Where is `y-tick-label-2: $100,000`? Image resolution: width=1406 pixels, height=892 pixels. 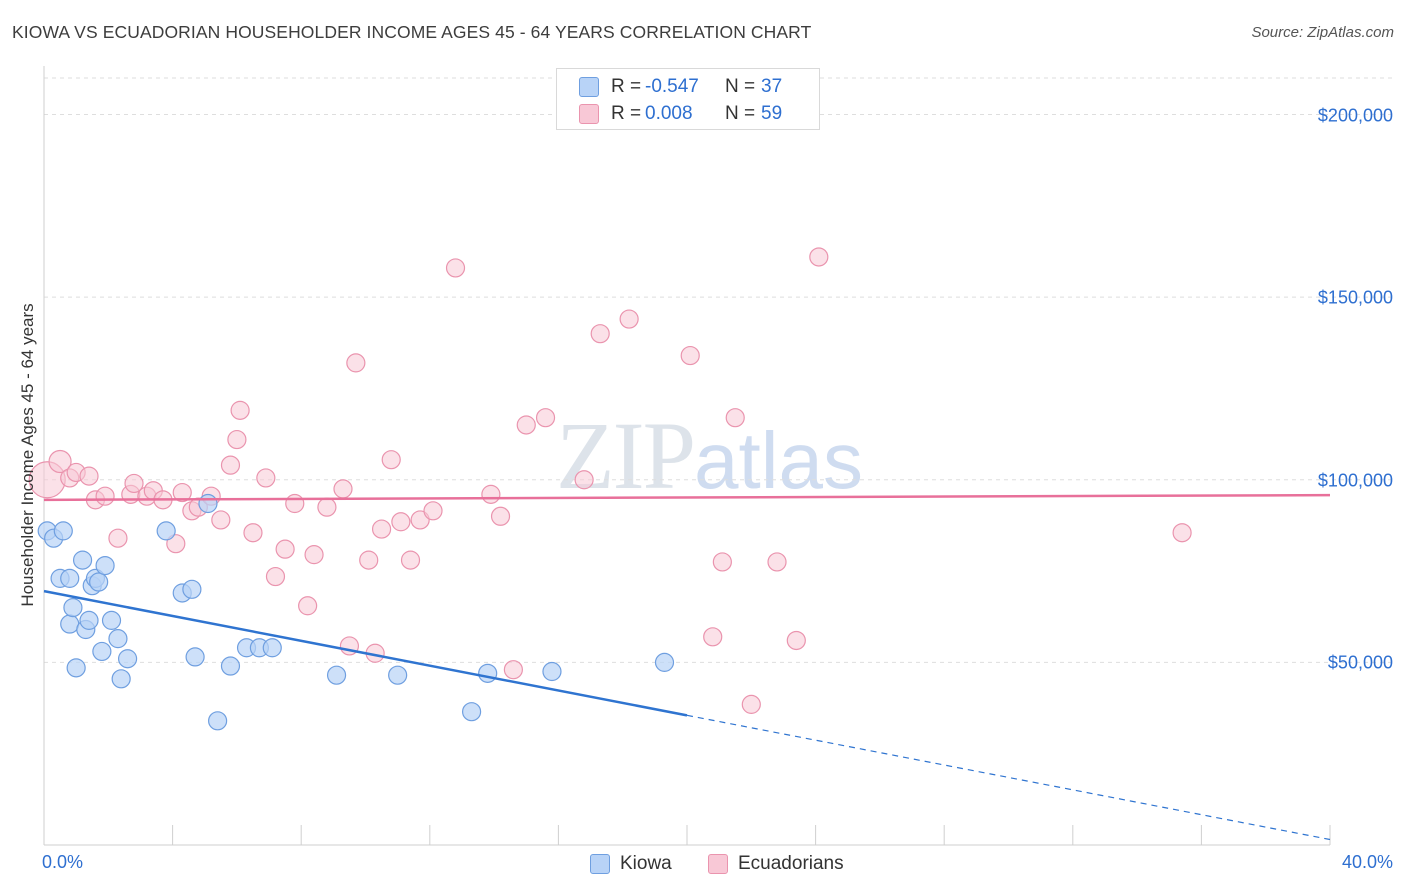 y-tick-label-2: $100,000 is located at coordinates (1355, 480).